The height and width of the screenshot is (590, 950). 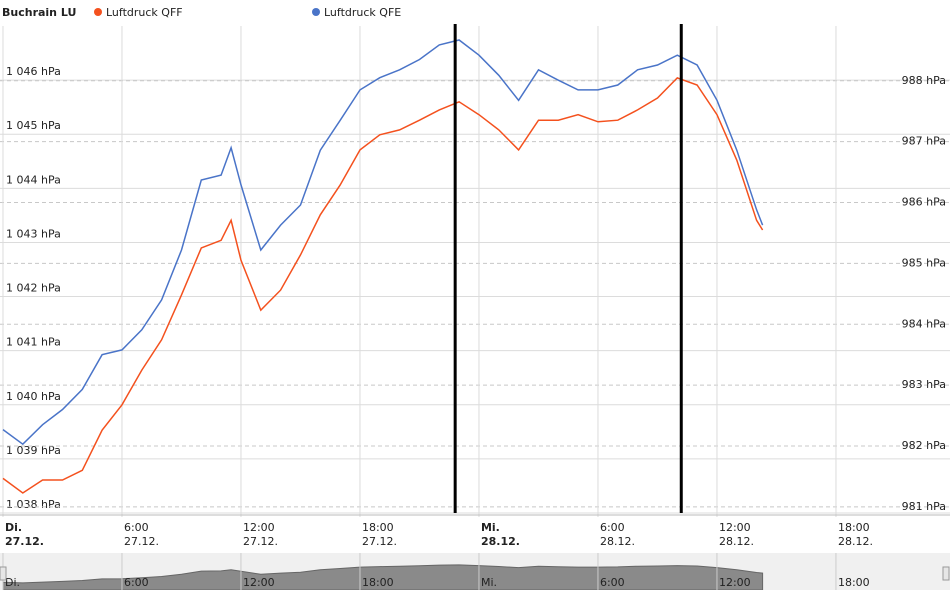 I want to click on y2-tick-label: 982 hPa, so click(x=924, y=445).